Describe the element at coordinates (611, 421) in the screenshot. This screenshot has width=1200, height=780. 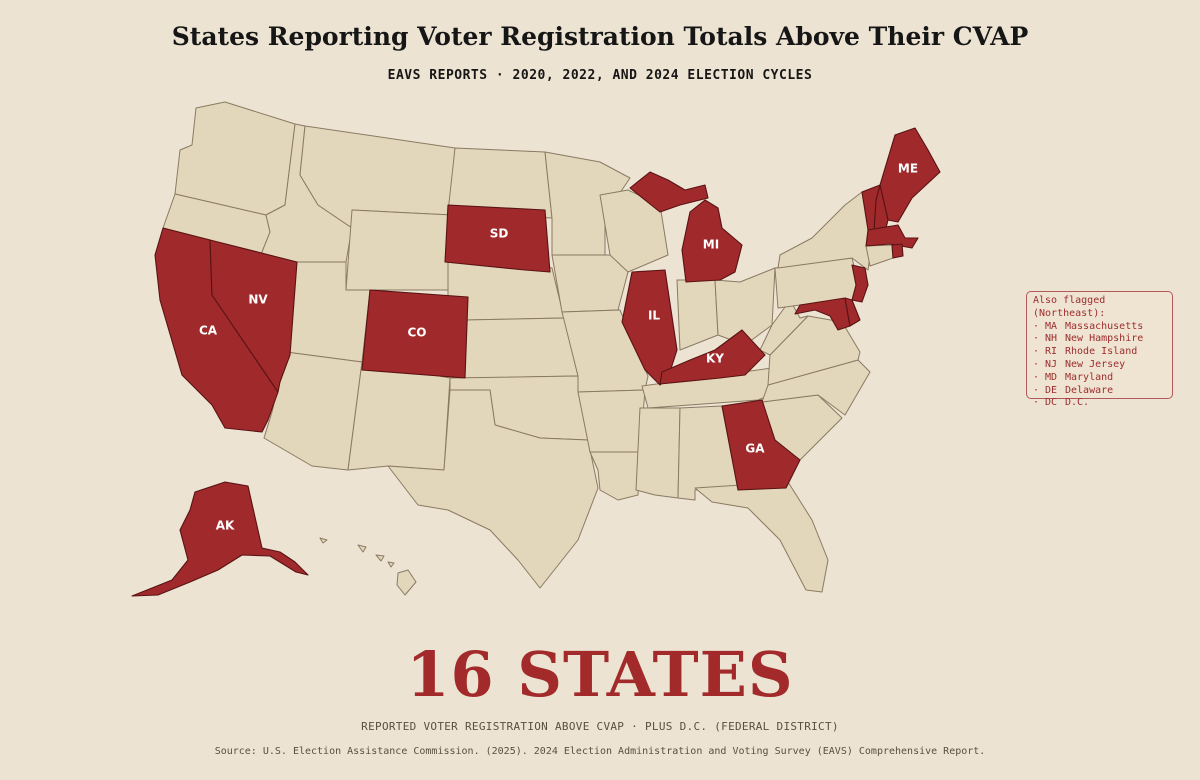
I see `state-ar` at that location.